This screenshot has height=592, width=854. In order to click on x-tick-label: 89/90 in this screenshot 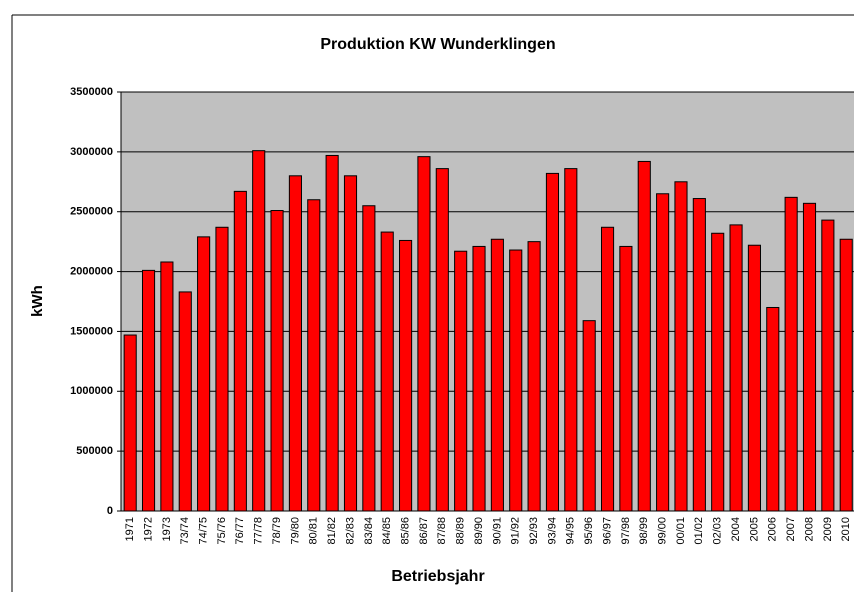, I will do `click(479, 531)`.